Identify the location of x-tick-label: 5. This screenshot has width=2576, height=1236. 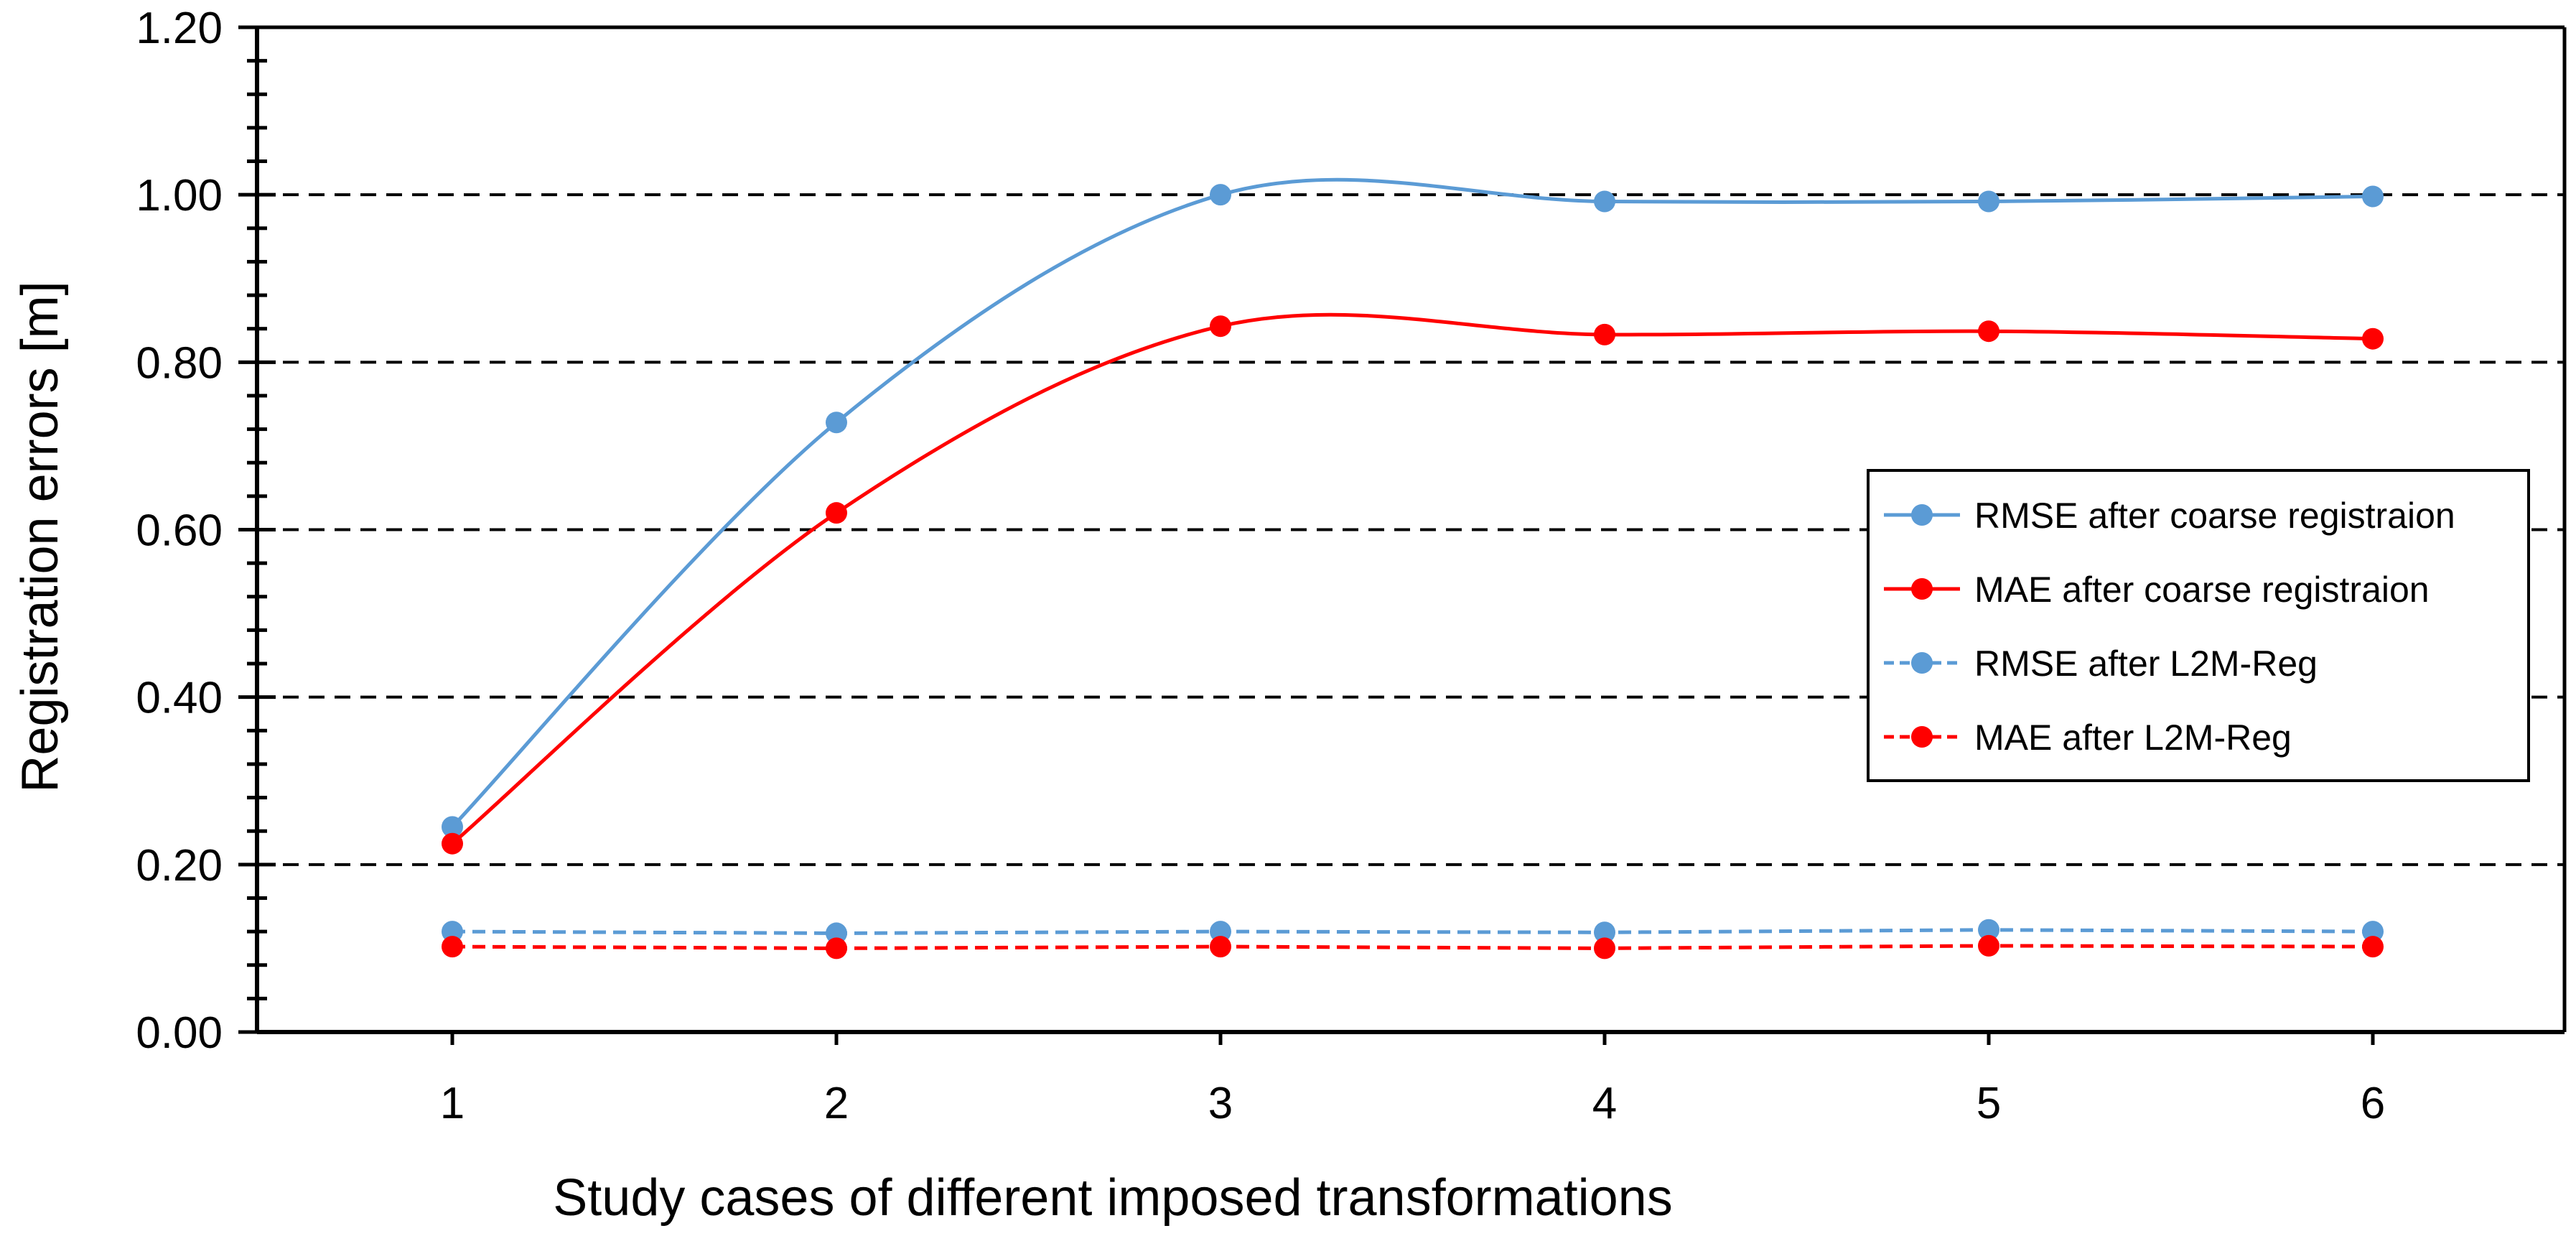
(1989, 1103).